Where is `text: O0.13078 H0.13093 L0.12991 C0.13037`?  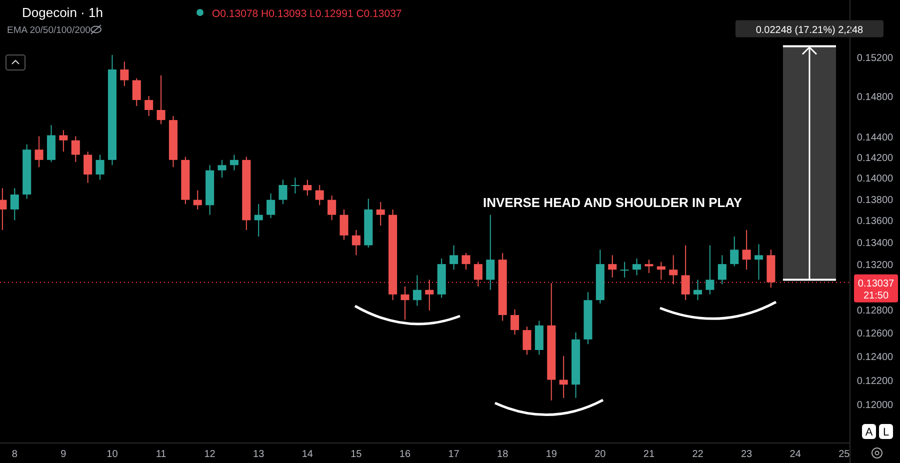 text: O0.13078 H0.13093 L0.12991 C0.13037 is located at coordinates (307, 14).